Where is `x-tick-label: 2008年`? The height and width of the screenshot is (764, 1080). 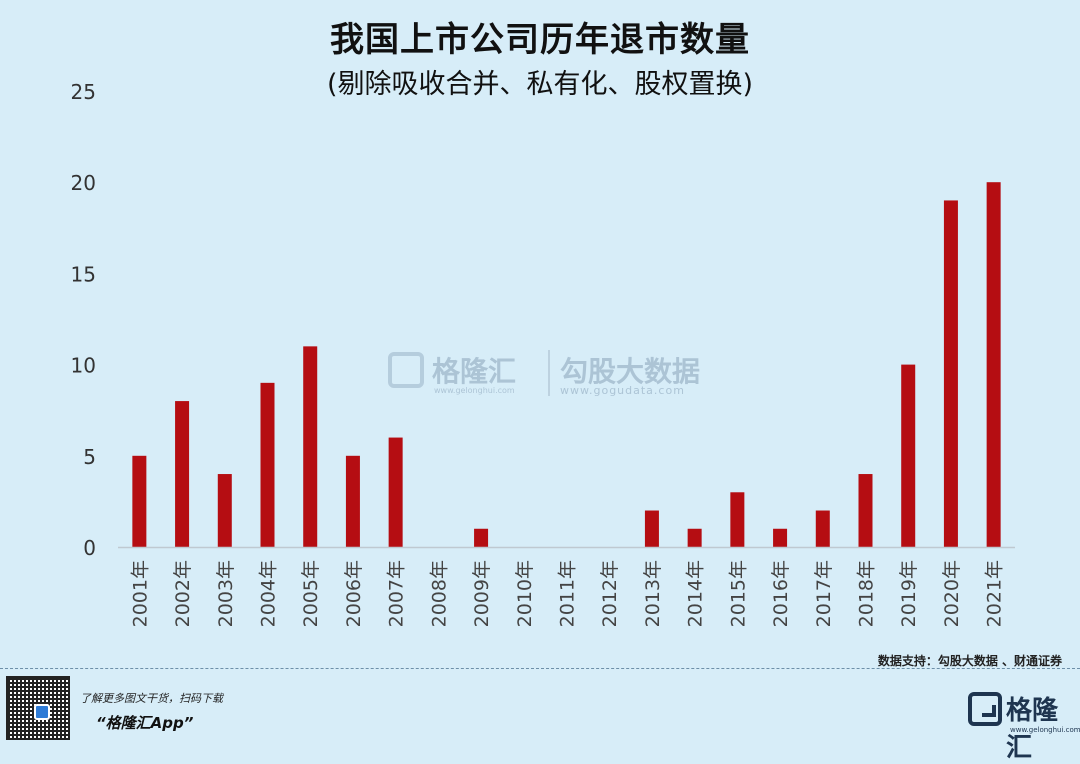 x-tick-label: 2008年 is located at coordinates (439, 593).